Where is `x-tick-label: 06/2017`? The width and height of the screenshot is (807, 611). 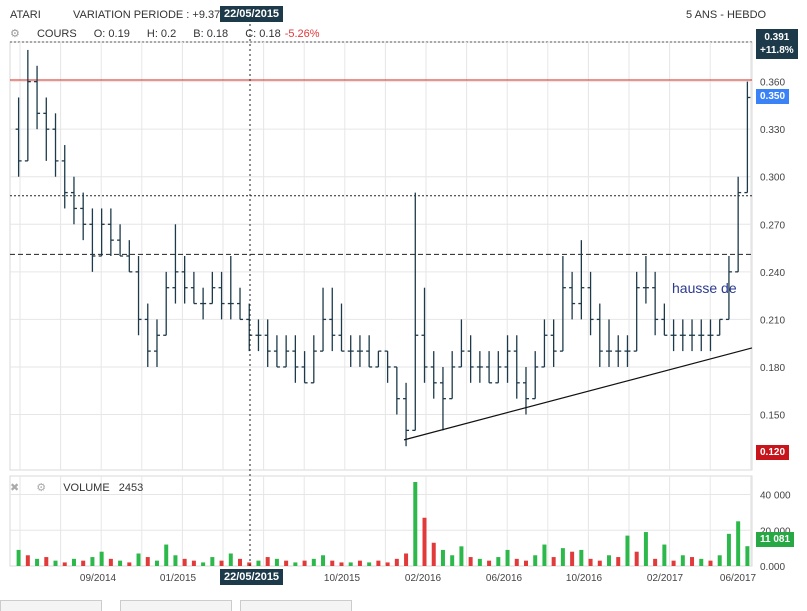
x-tick-label: 06/2017 is located at coordinates (738, 578).